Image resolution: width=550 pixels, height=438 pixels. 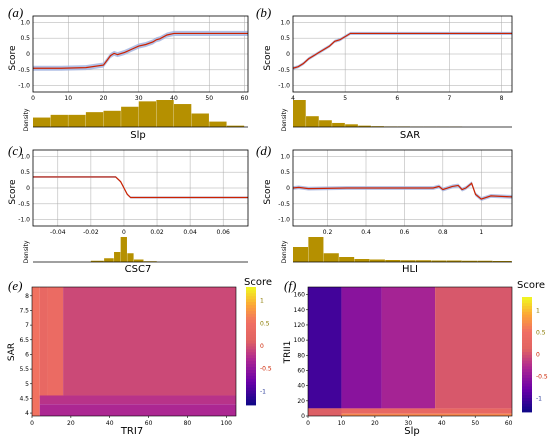 What do you see at coordinates (375, 423) in the screenshot?
I see `panel-f-xtick-label: 20` at bounding box center [375, 423].